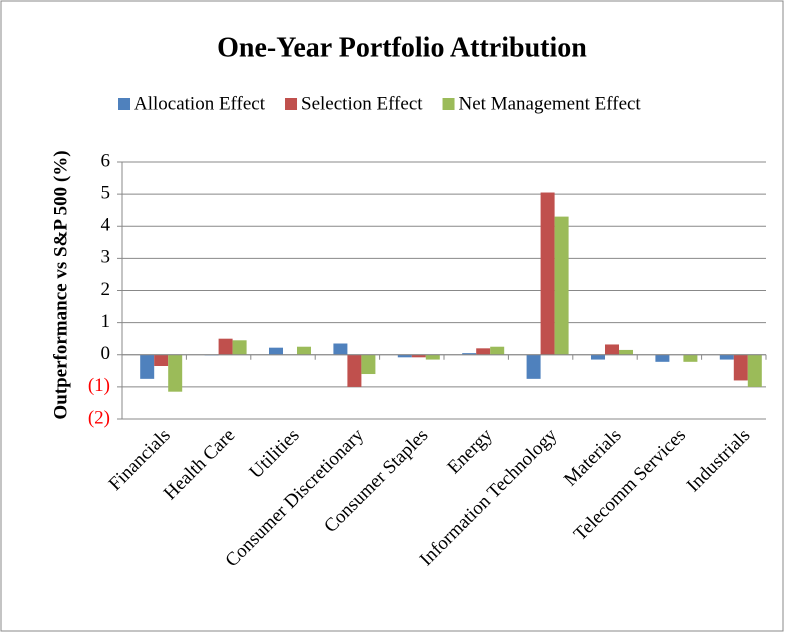 The image size is (785, 632). What do you see at coordinates (362, 103) in the screenshot?
I see `legend-label: Selection Effect` at bounding box center [362, 103].